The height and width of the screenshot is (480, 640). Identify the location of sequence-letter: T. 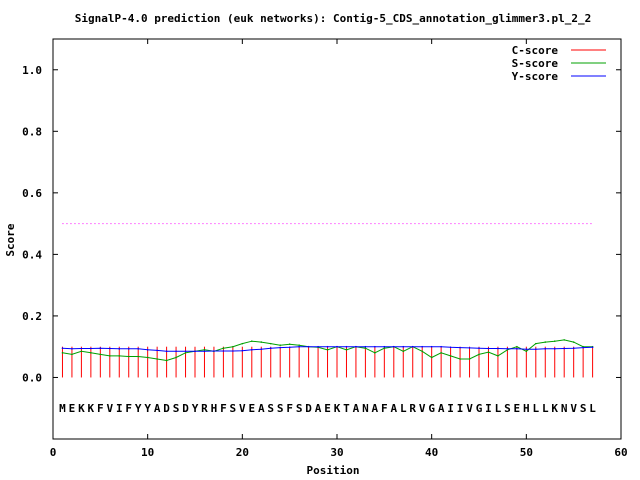
(346, 408).